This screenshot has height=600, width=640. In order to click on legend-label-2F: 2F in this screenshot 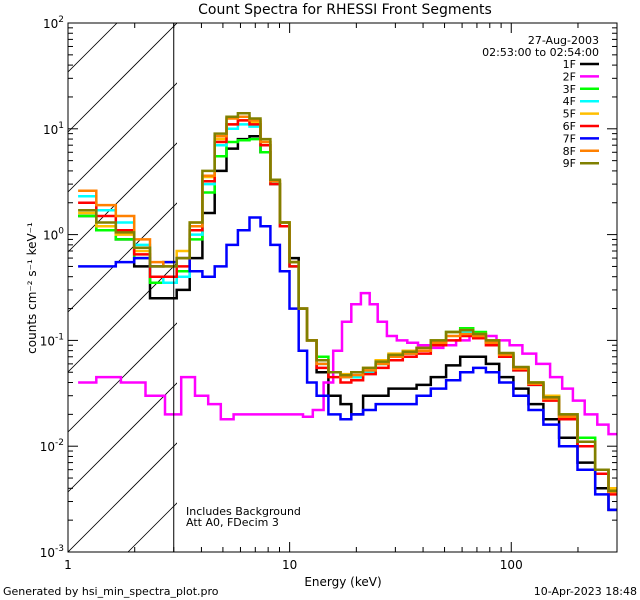, I will do `click(569, 76)`.